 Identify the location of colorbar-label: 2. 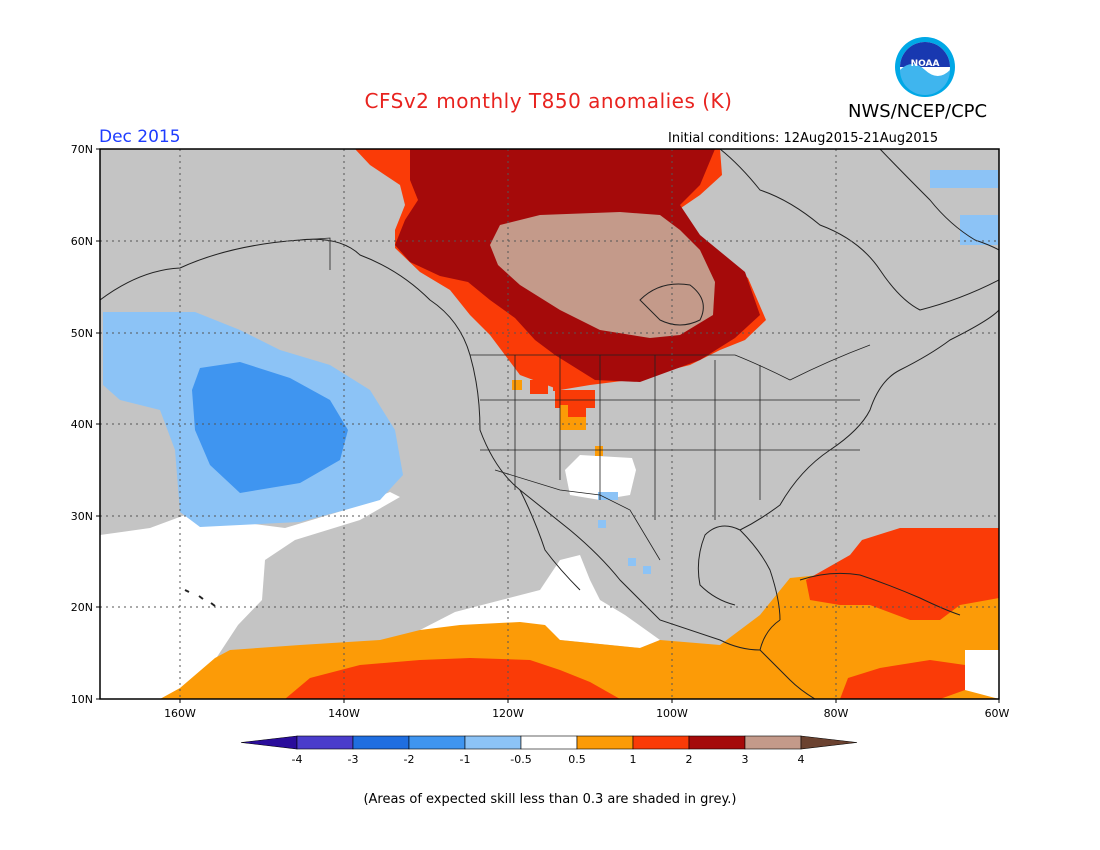
(689, 759).